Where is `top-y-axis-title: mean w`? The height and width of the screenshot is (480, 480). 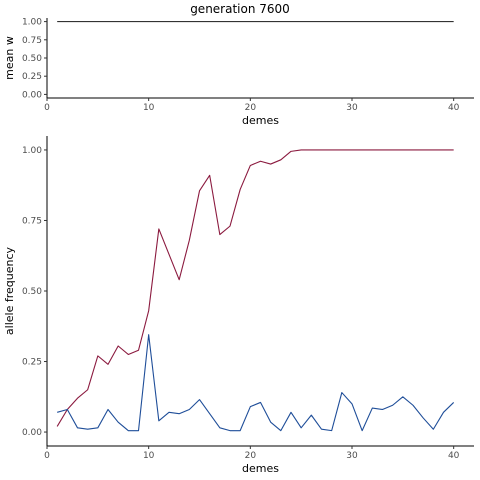
top-y-axis-title: mean w is located at coordinates (9, 58).